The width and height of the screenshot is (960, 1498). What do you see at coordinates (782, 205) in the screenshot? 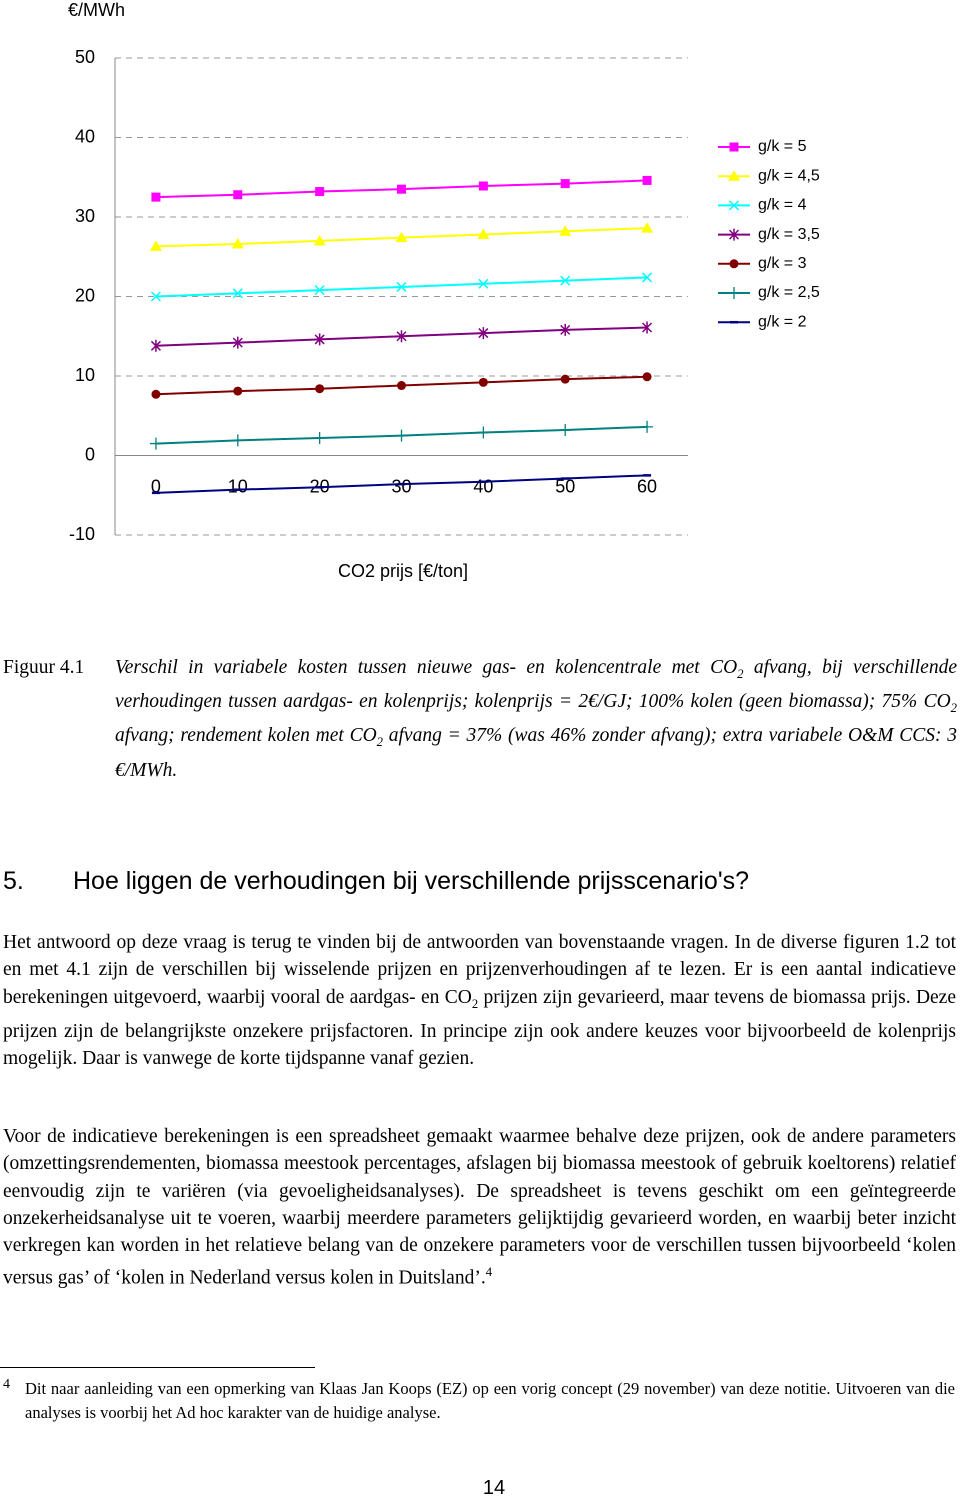
I see `legend-label: g/k = 4` at bounding box center [782, 205].